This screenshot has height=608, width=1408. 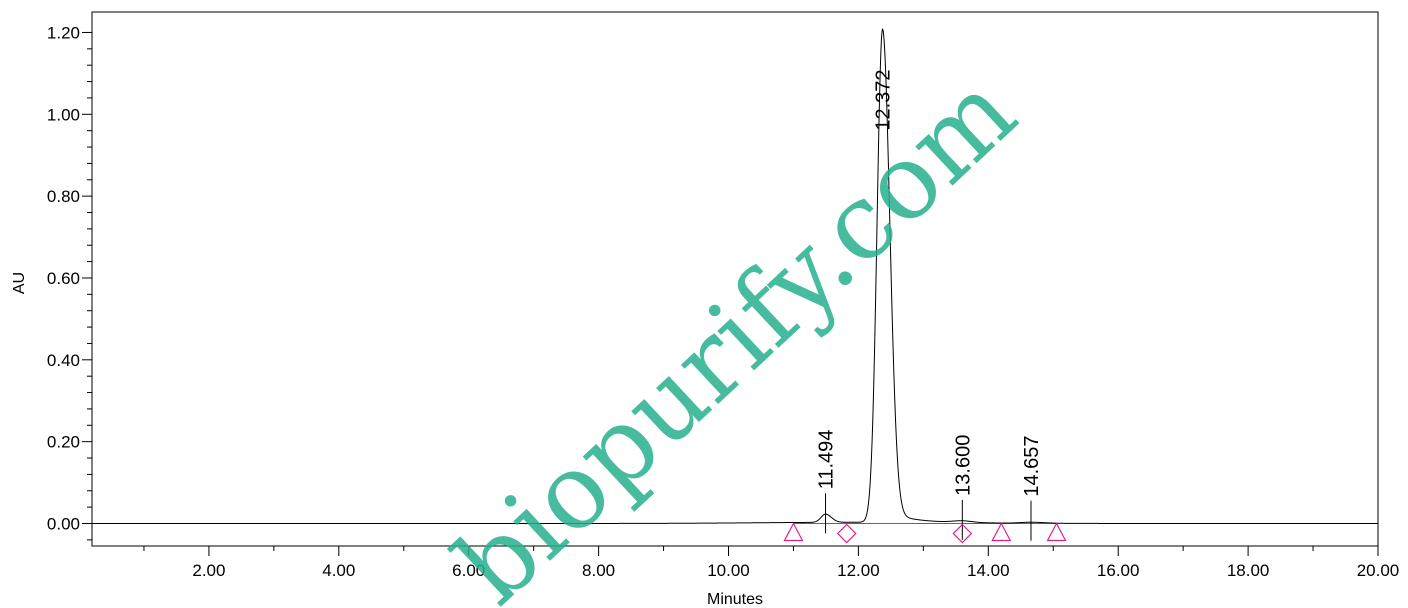 What do you see at coordinates (63, 278) in the screenshot?
I see `y-tick-label: 0.60` at bounding box center [63, 278].